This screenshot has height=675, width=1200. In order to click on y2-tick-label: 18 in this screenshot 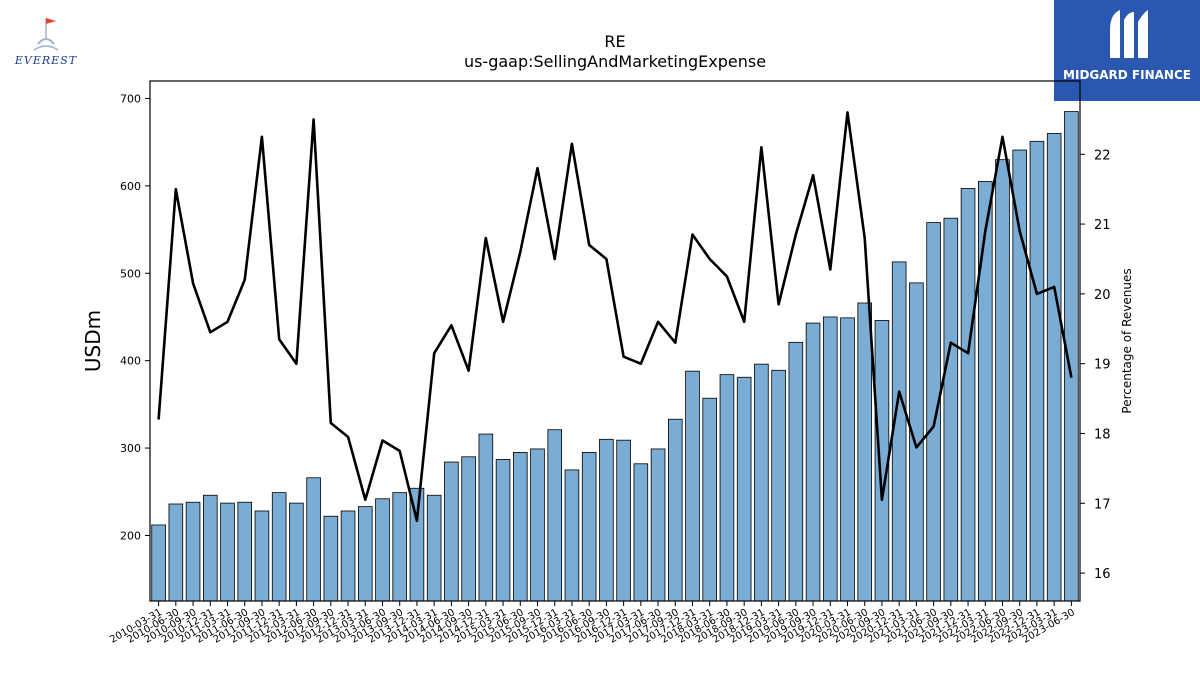, I will do `click(1102, 434)`.